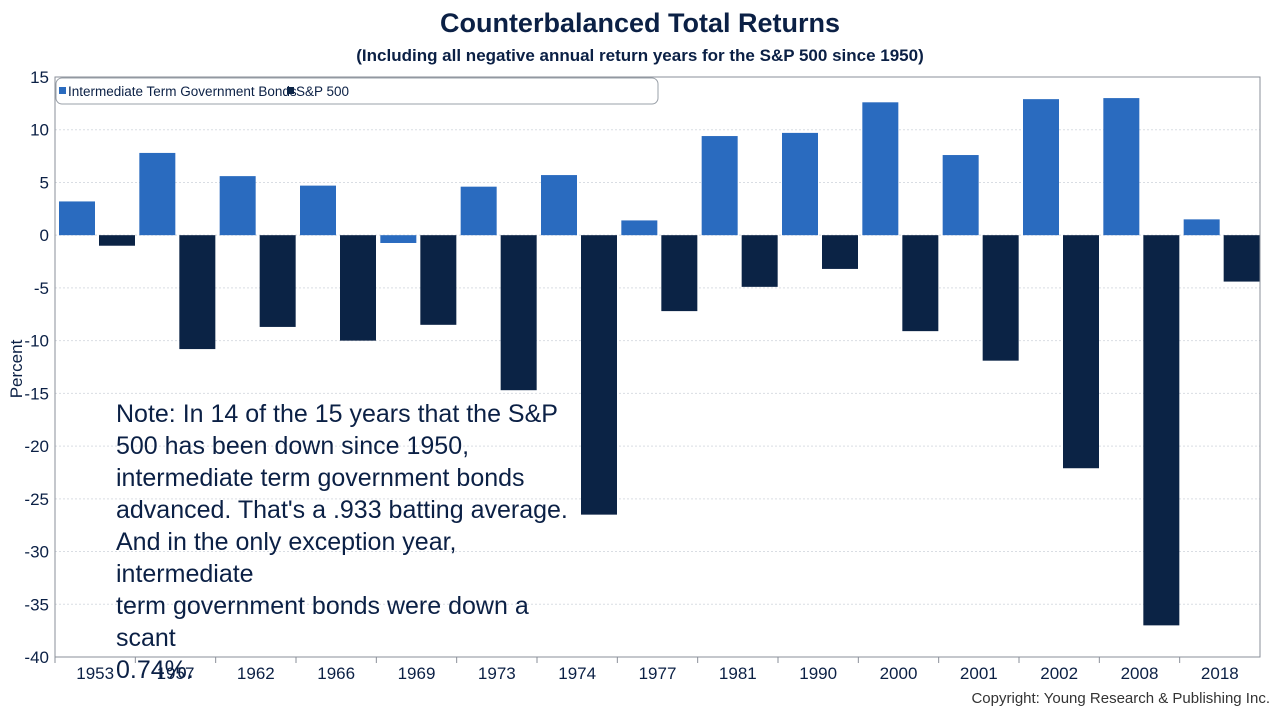  I want to click on bar-bonds-1957, so click(157, 194).